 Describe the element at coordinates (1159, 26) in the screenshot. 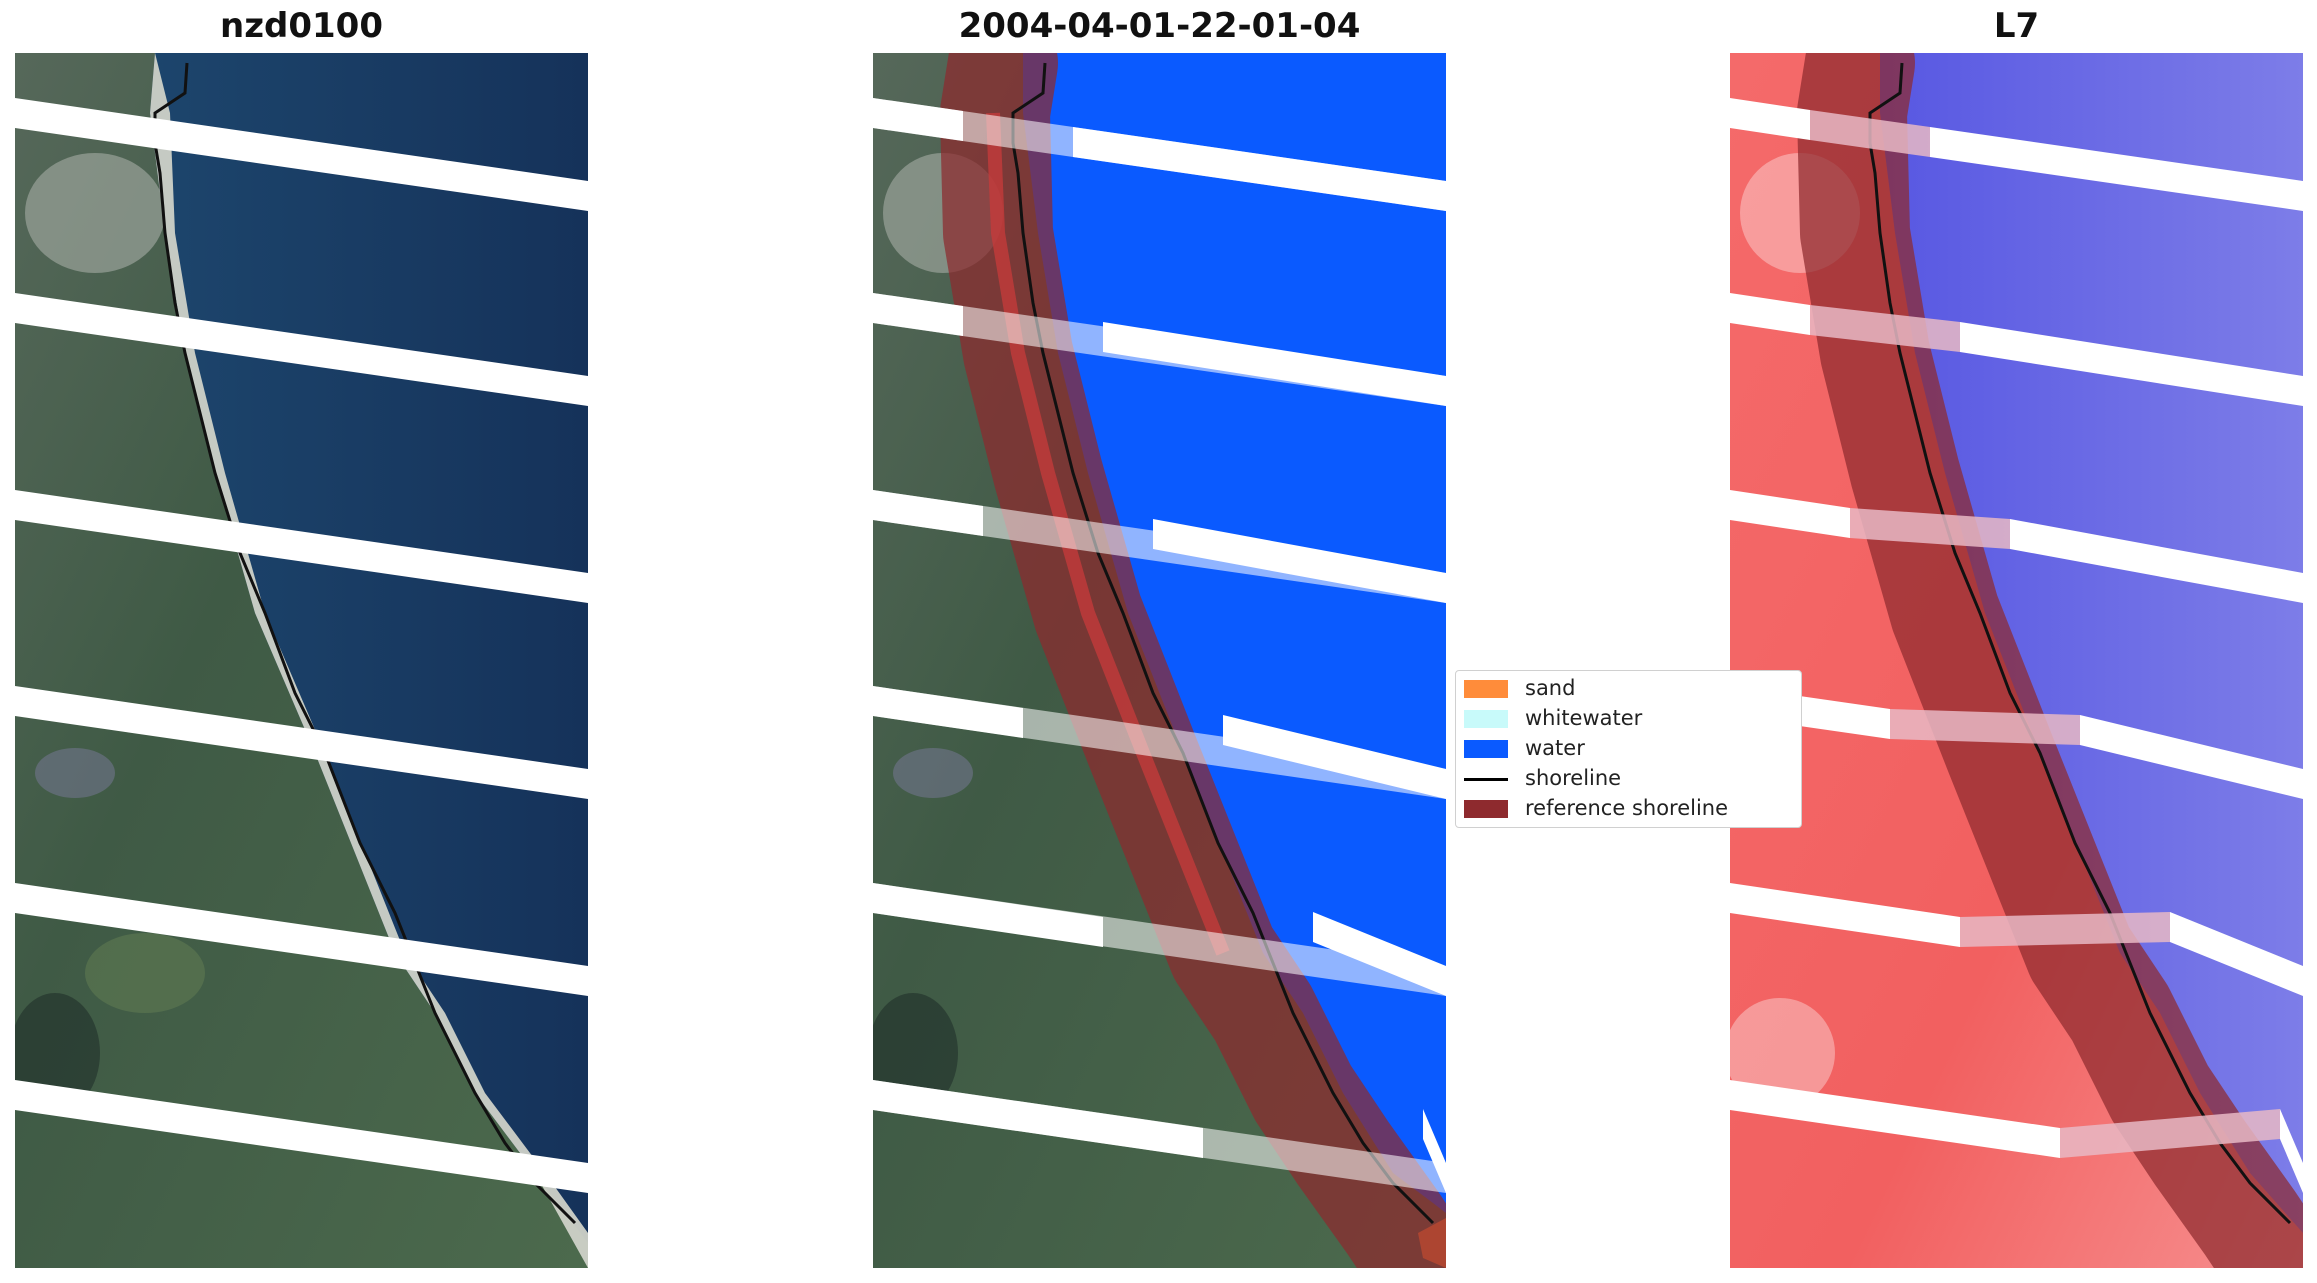

I see `middle-panel-title: 2004-04-01-22-01-04` at that location.